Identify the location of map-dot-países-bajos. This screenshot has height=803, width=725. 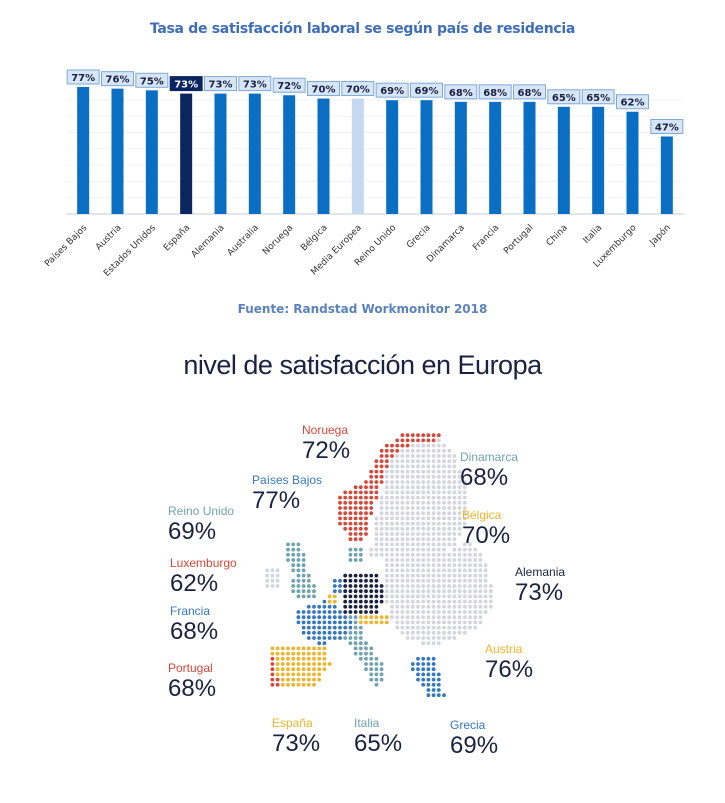
(334, 591).